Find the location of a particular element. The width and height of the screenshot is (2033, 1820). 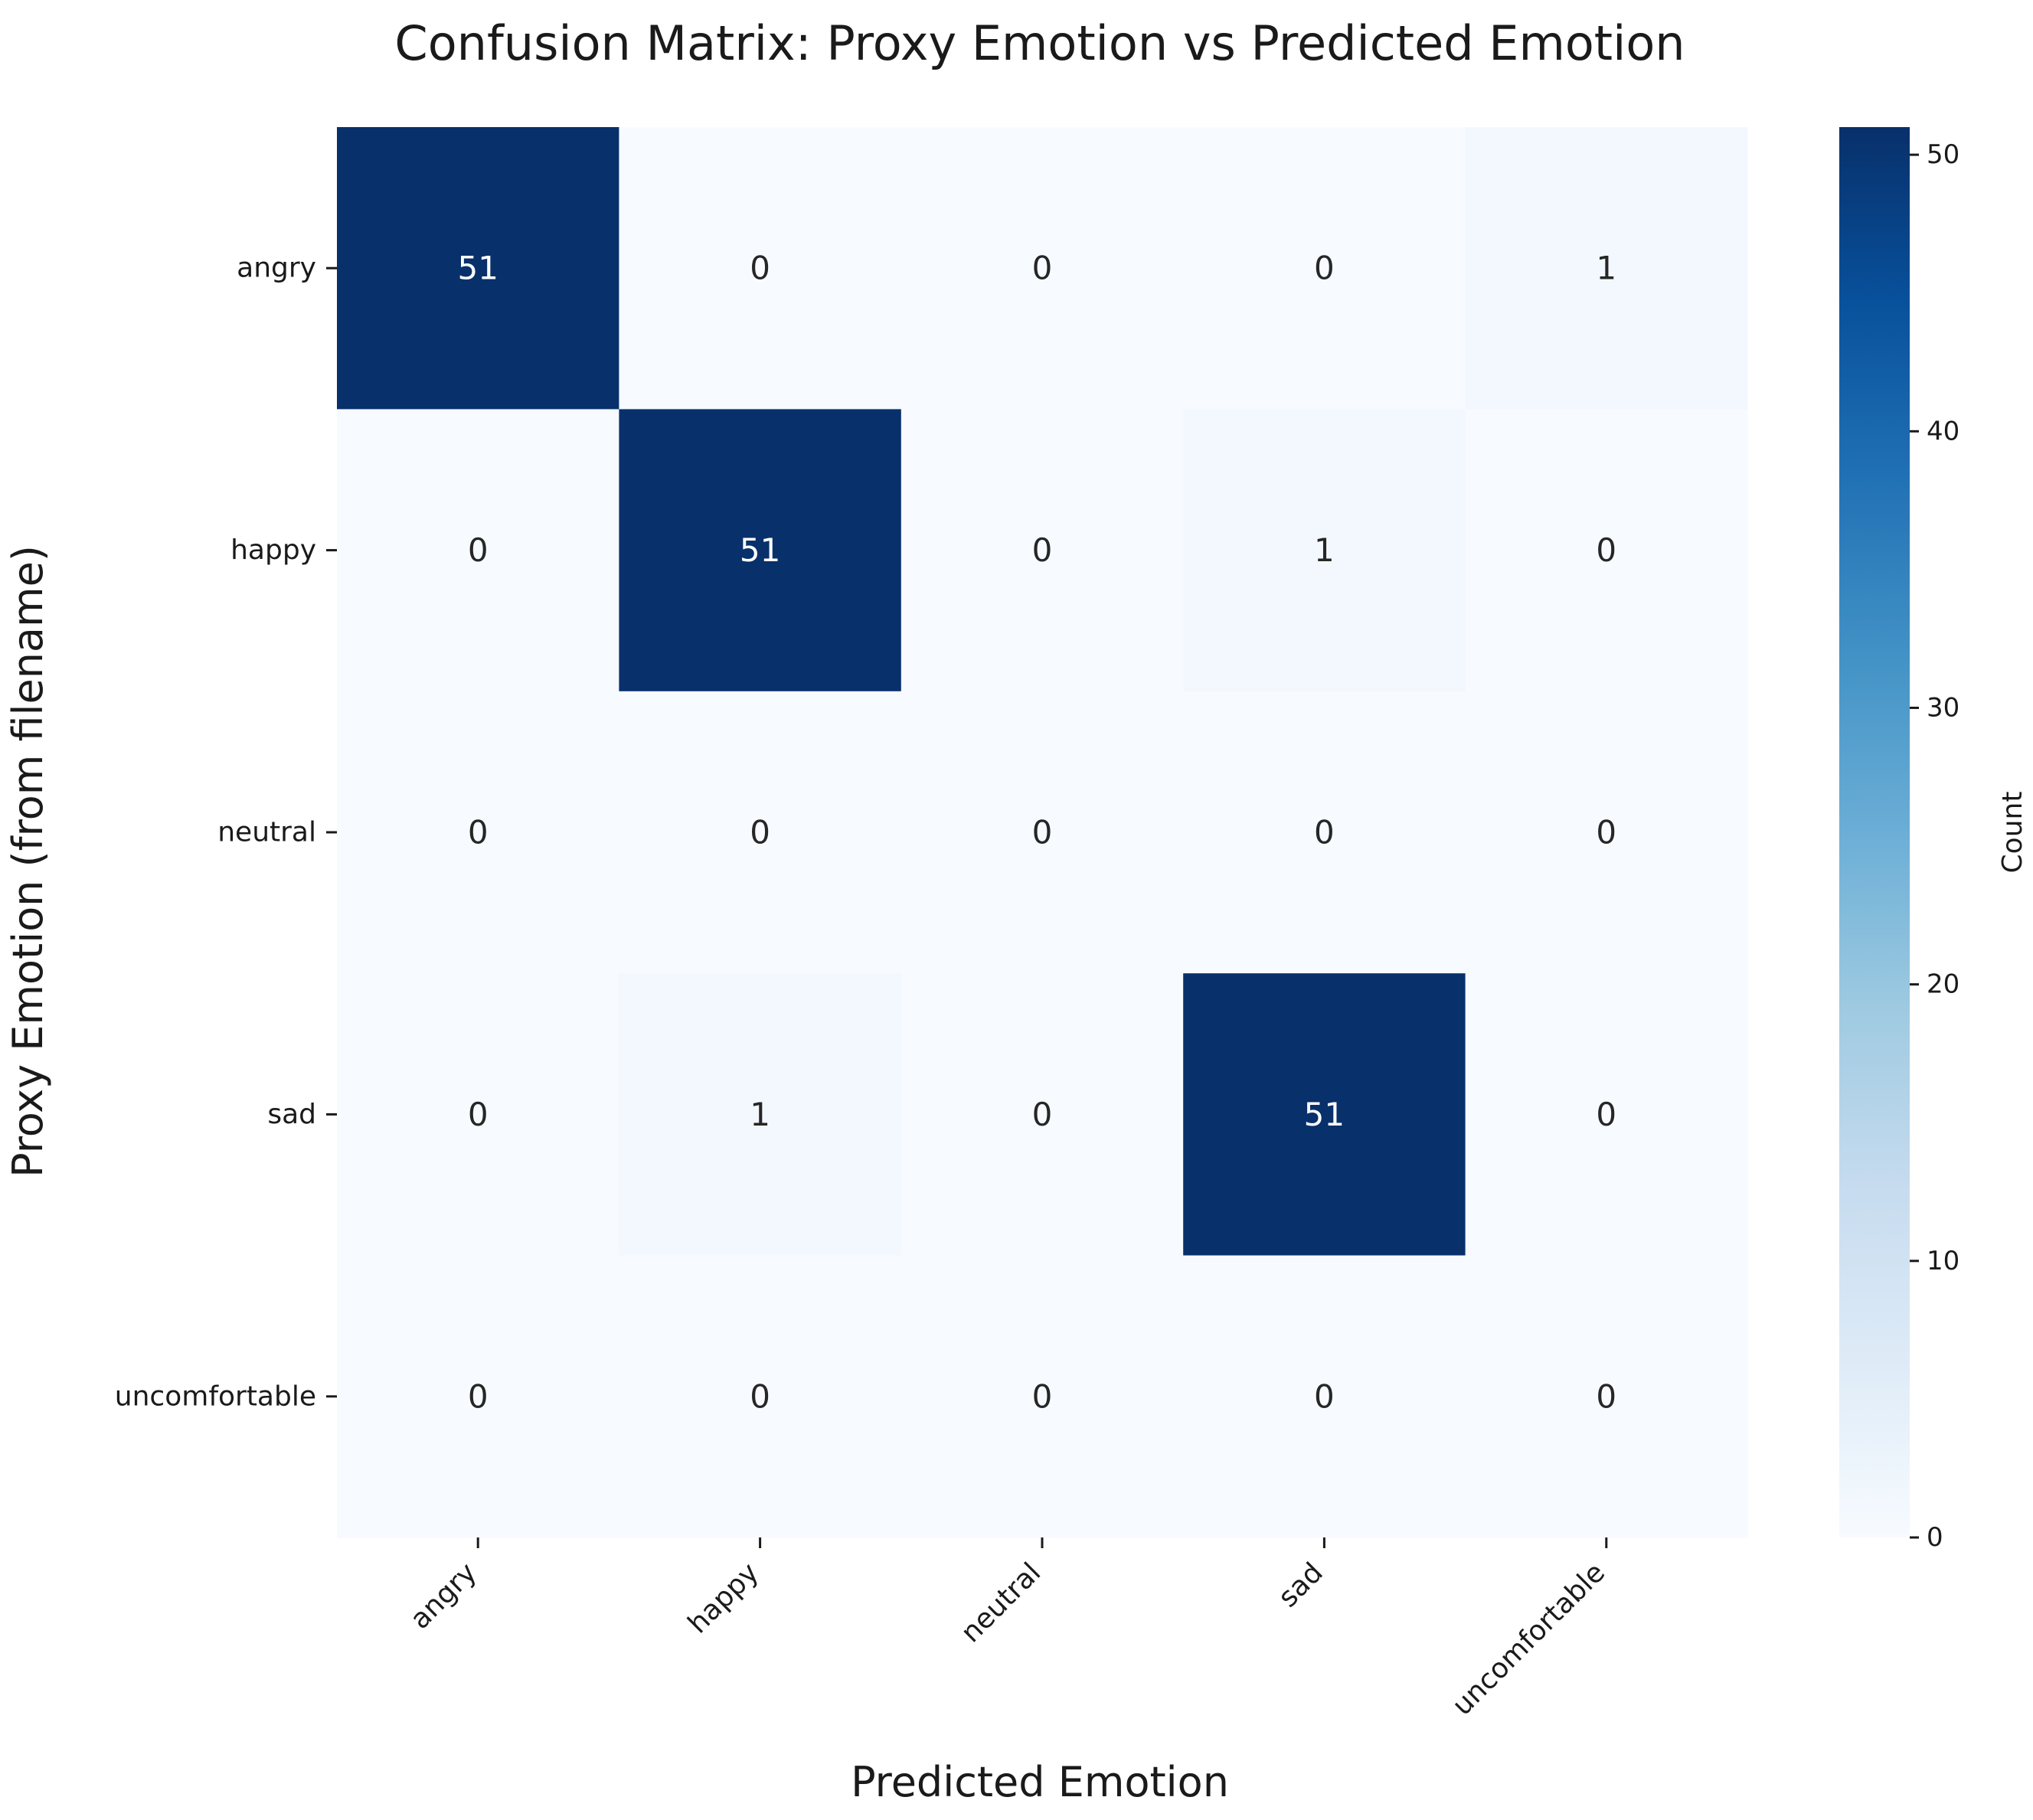

colorbar-label: Count is located at coordinates (2013, 833).